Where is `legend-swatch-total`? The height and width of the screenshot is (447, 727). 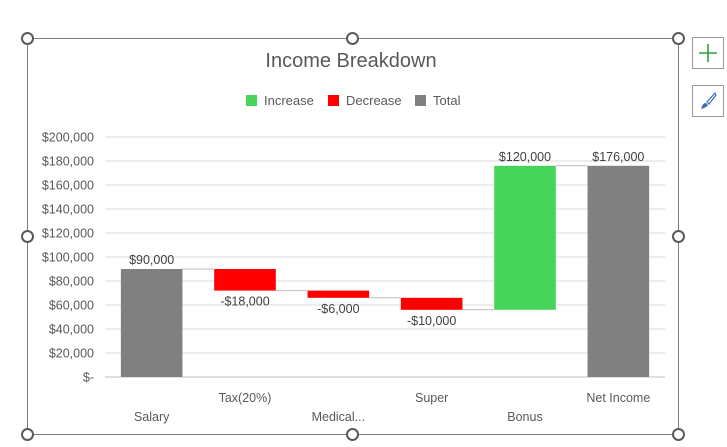
legend-swatch-total is located at coordinates (420, 100).